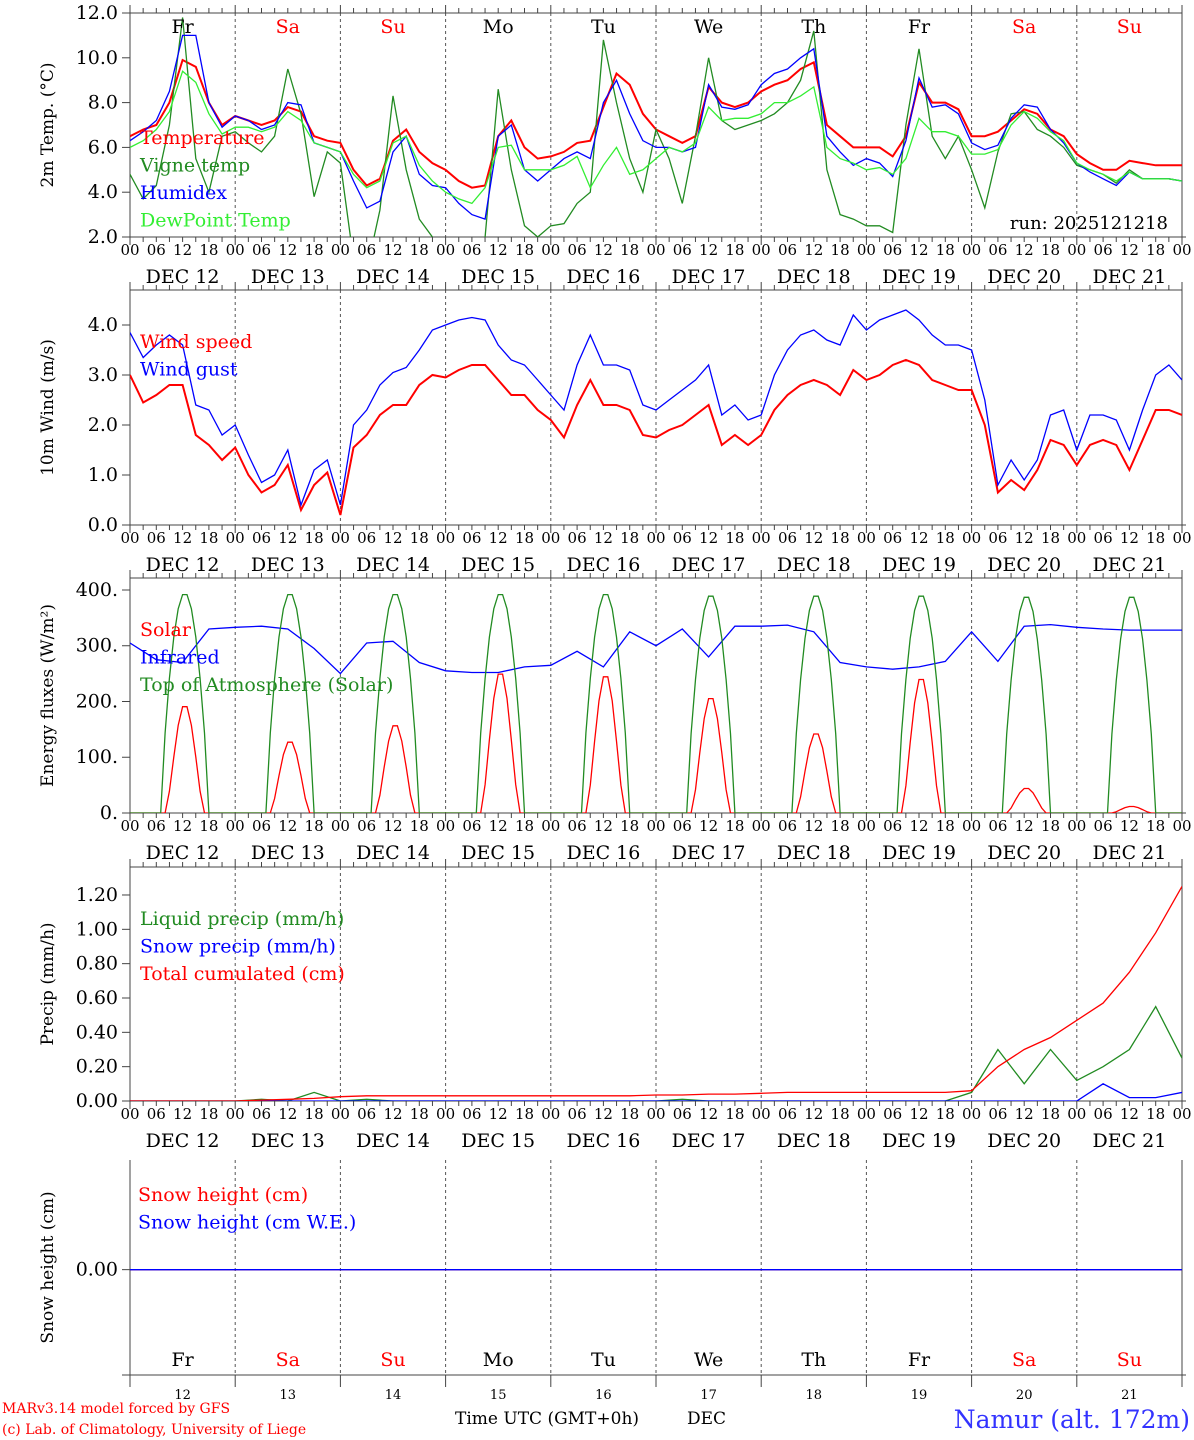 This screenshot has width=1194, height=1440. What do you see at coordinates (183, 1141) in the screenshot?
I see `date-label: DEC 12` at bounding box center [183, 1141].